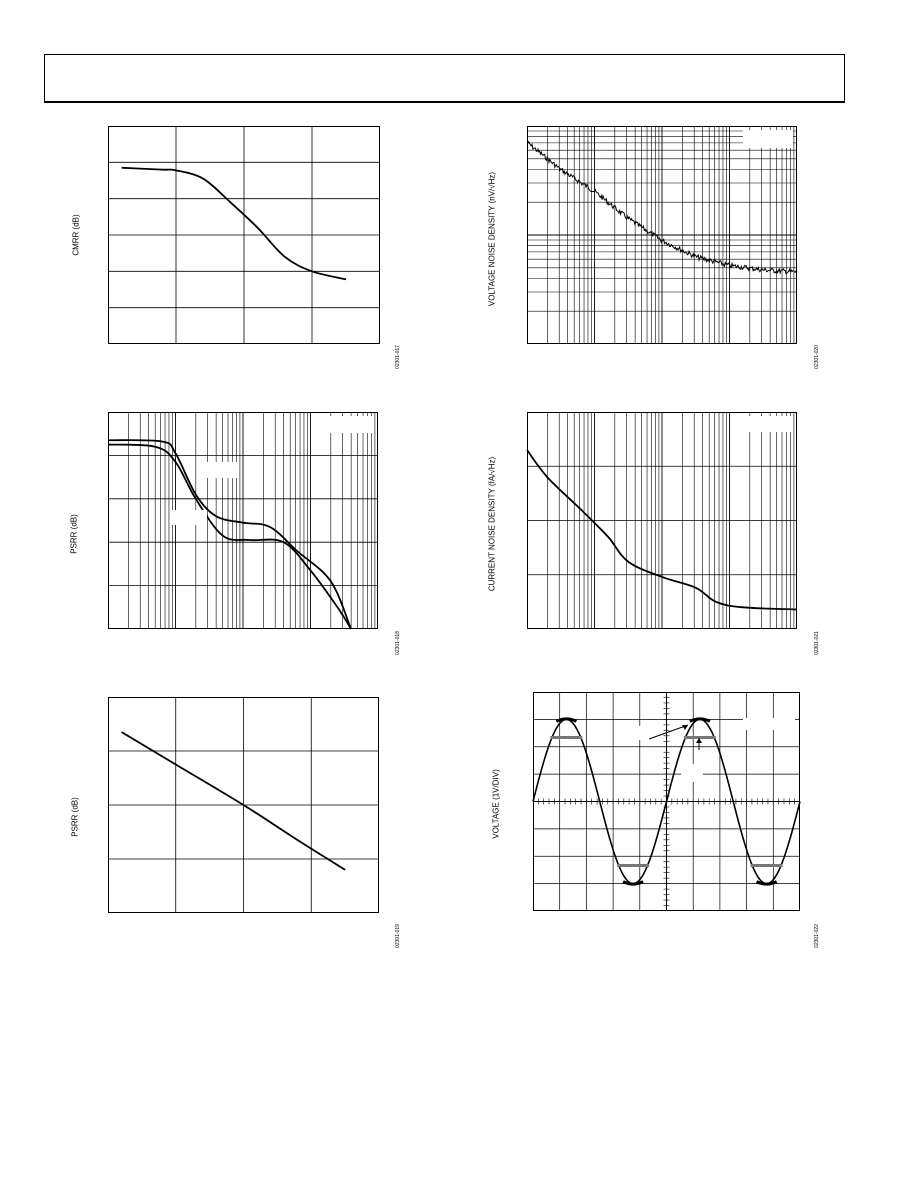 Image resolution: width=918 pixels, height=1188 pixels. Describe the element at coordinates (75, 817) in the screenshot. I see `psrr-lin-ylabel: PSRR (dB)` at that location.